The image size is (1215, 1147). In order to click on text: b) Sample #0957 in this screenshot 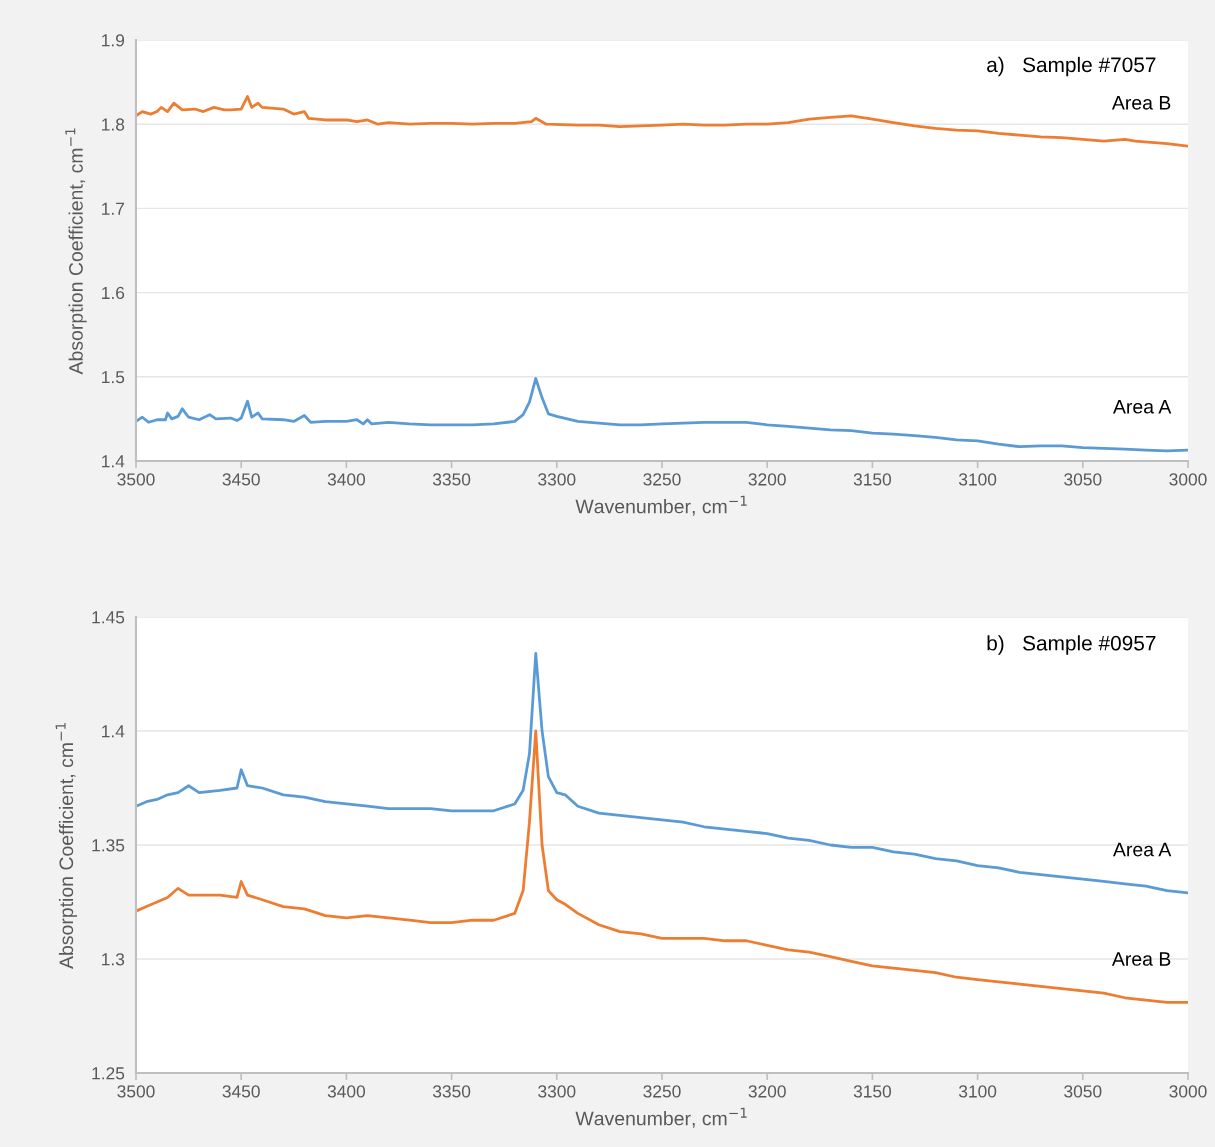, I will do `click(1071, 645)`.